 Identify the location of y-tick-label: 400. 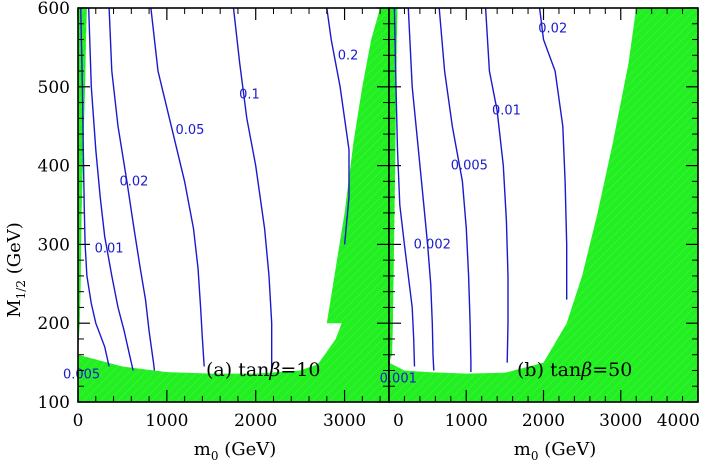
(54, 167).